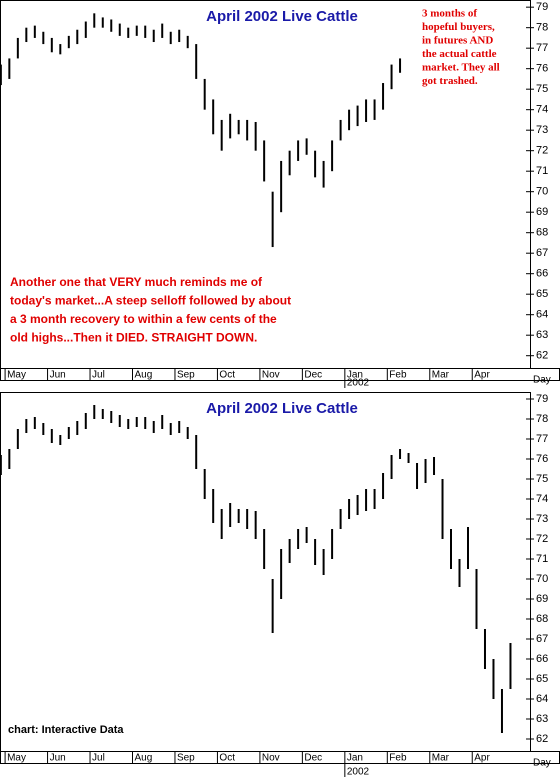 The height and width of the screenshot is (778, 560). Describe the element at coordinates (450, 81) in the screenshot. I see `annotation: got trashed.` at that location.